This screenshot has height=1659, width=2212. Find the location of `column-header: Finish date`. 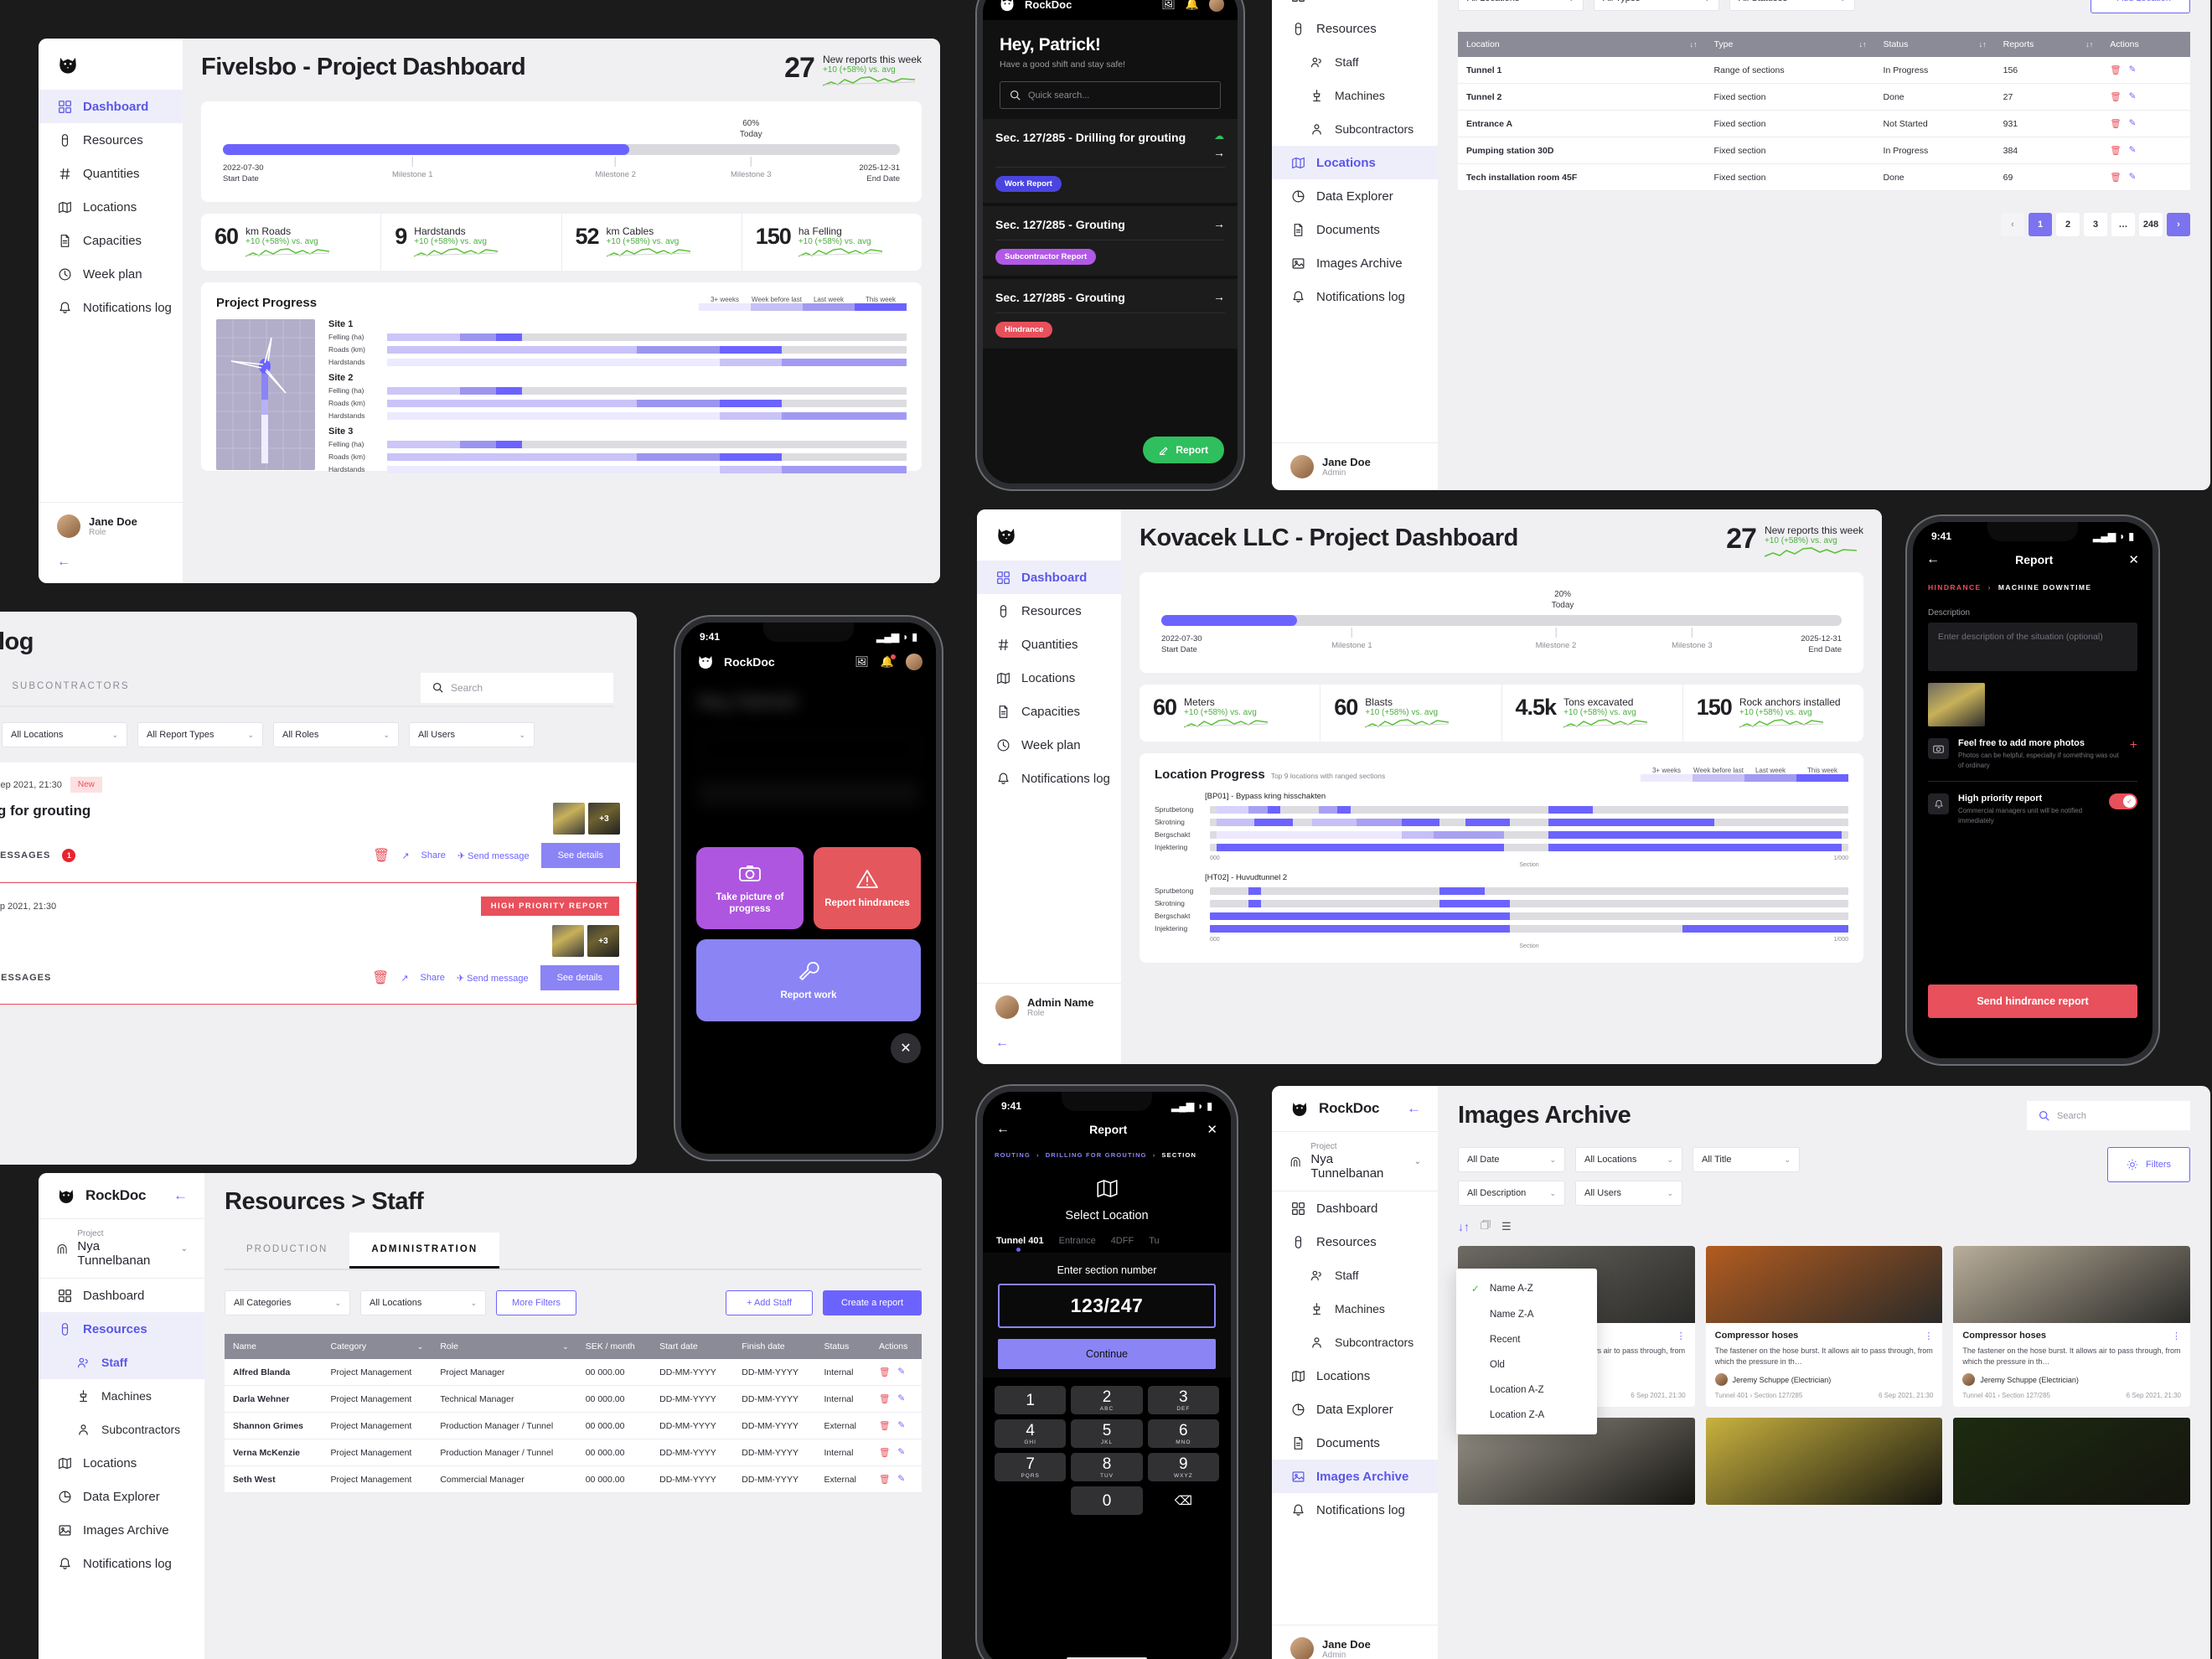

column-header: Finish date is located at coordinates (774, 1346).